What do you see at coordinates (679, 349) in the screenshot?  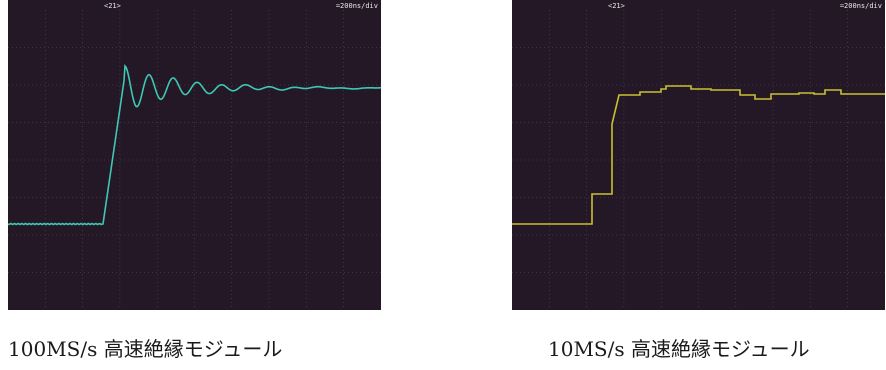 I see `caption-10ms-module: 10MS/s 高速絶縁モジュール` at bounding box center [679, 349].